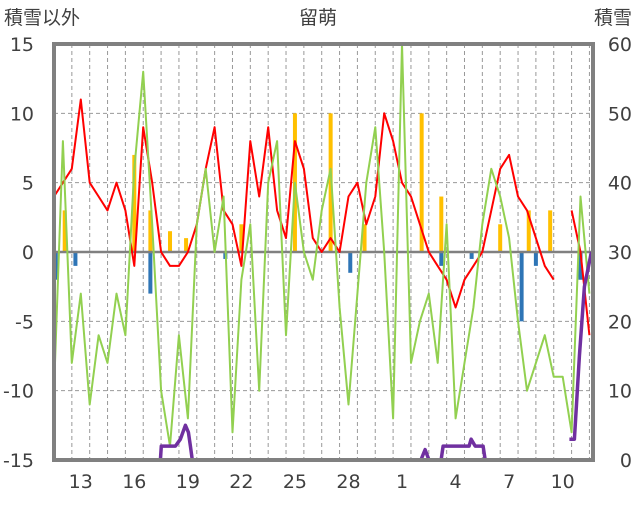  I want to click on x-tick-label: 22, so click(241, 482).